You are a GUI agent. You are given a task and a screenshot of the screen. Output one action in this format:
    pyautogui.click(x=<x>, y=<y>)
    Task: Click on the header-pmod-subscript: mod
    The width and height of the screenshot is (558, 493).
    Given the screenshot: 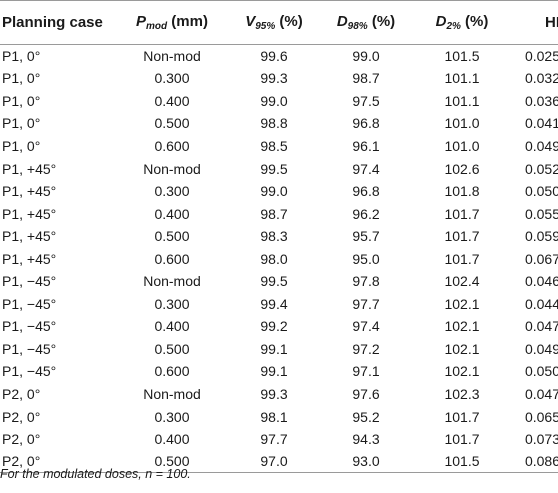 What is the action you would take?
    pyautogui.click(x=157, y=26)
    